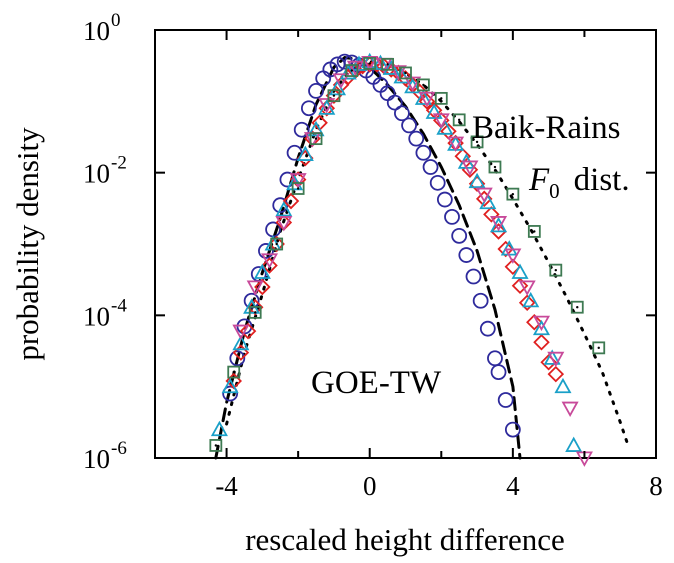 This screenshot has width=674, height=563. What do you see at coordinates (554, 191) in the screenshot?
I see `f0-subscript: 0` at bounding box center [554, 191].